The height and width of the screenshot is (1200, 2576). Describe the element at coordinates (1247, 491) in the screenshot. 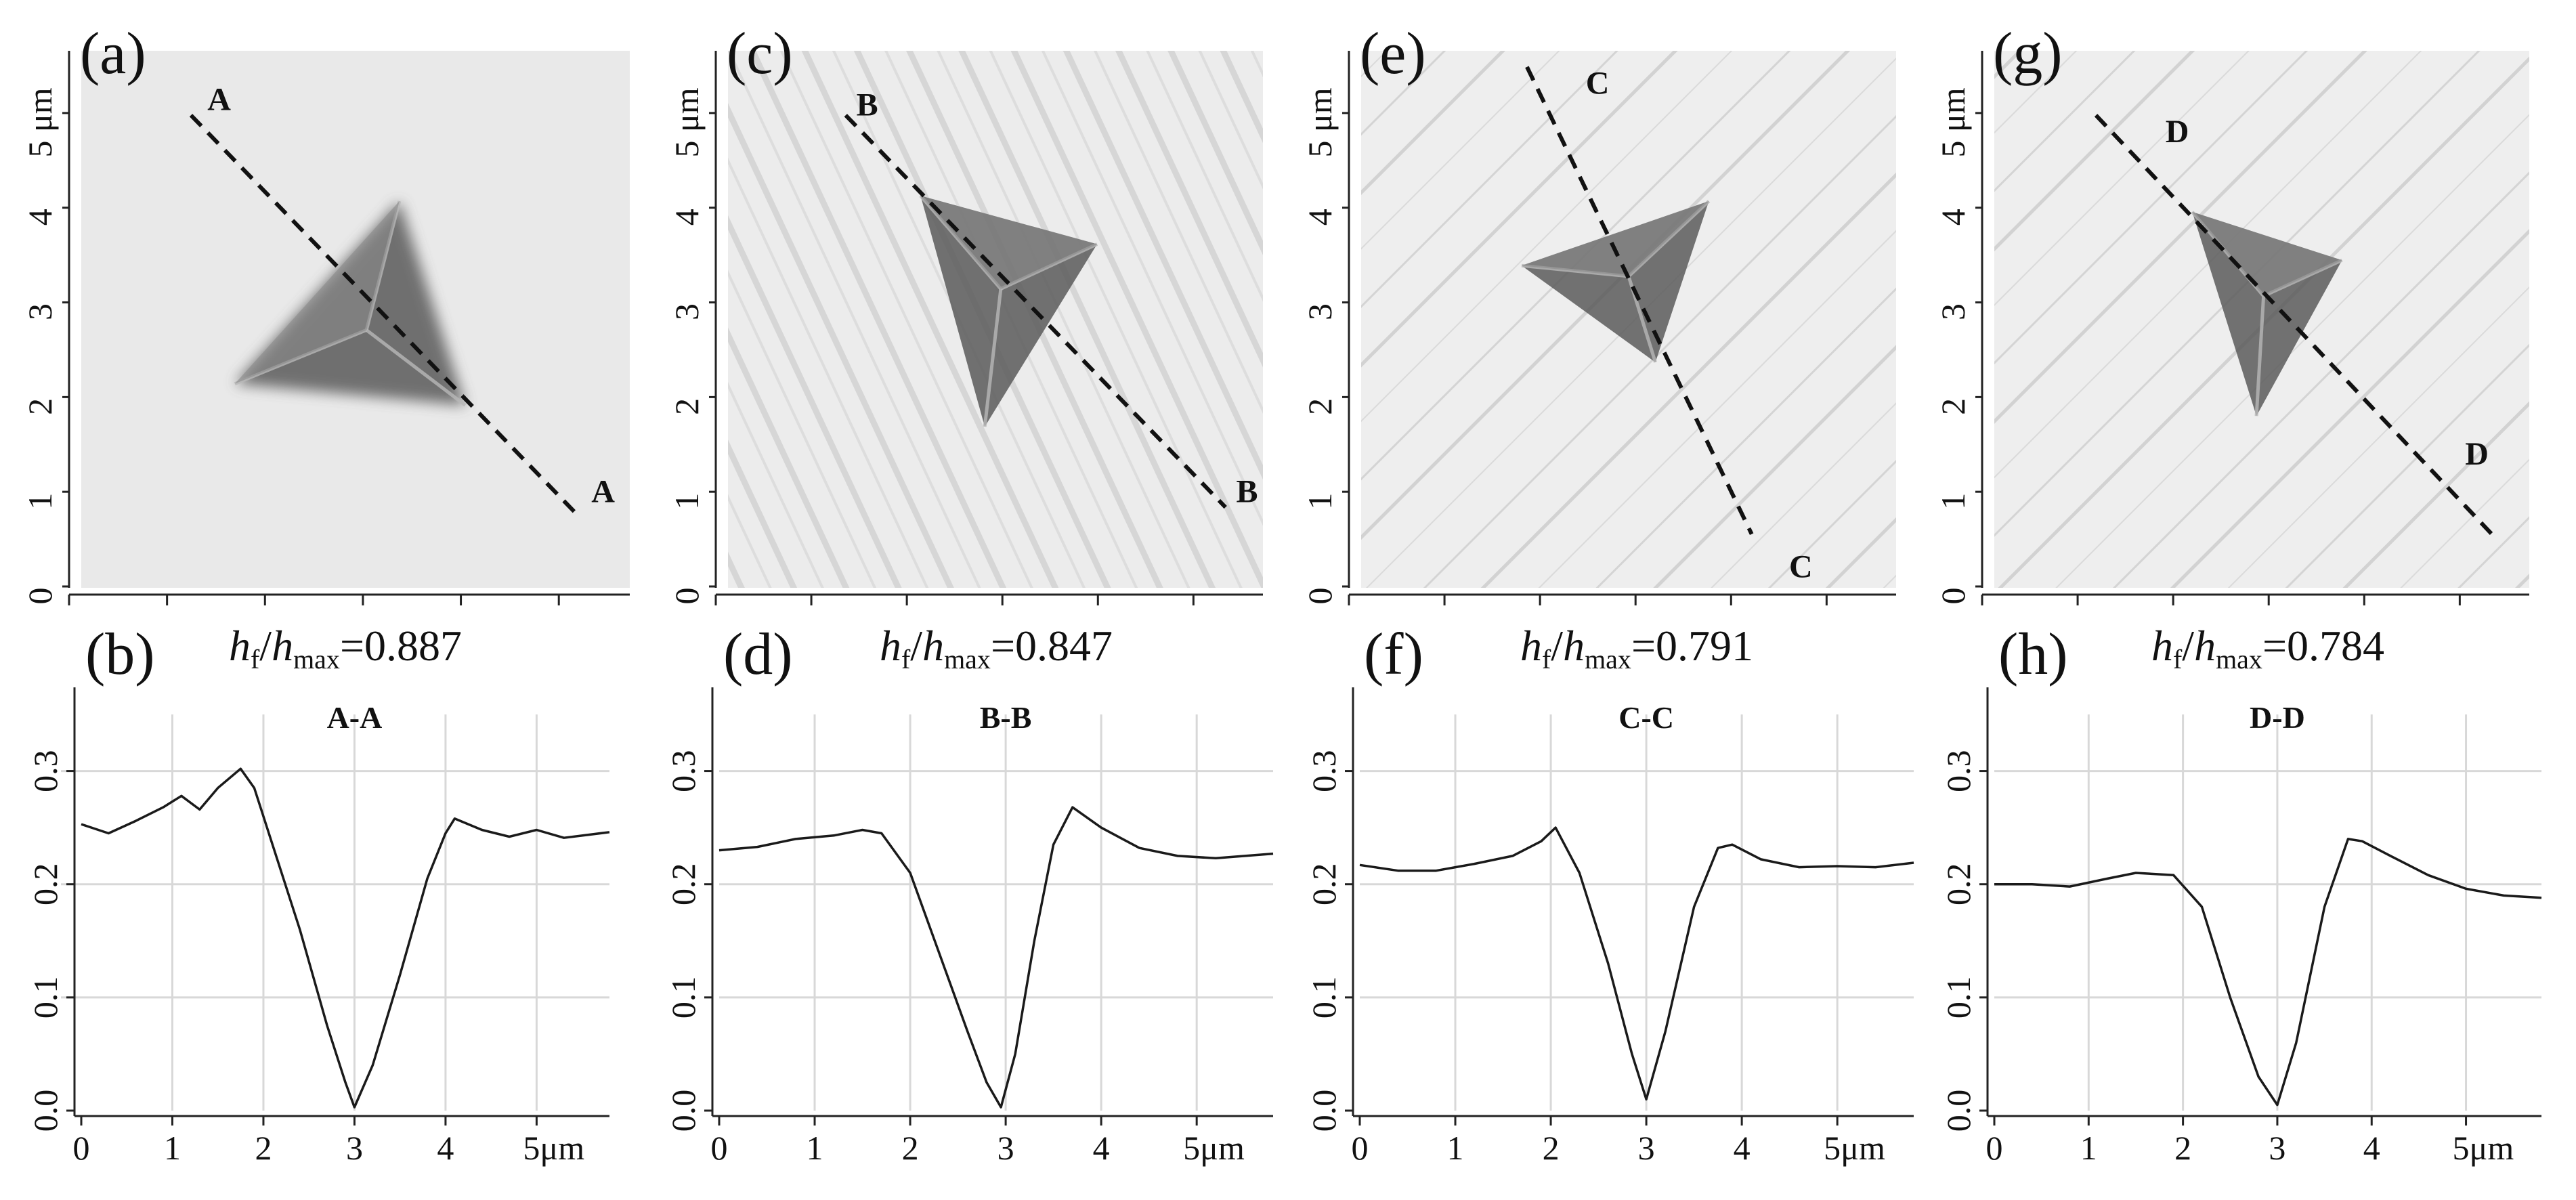

I see `section-marker-end: B` at that location.